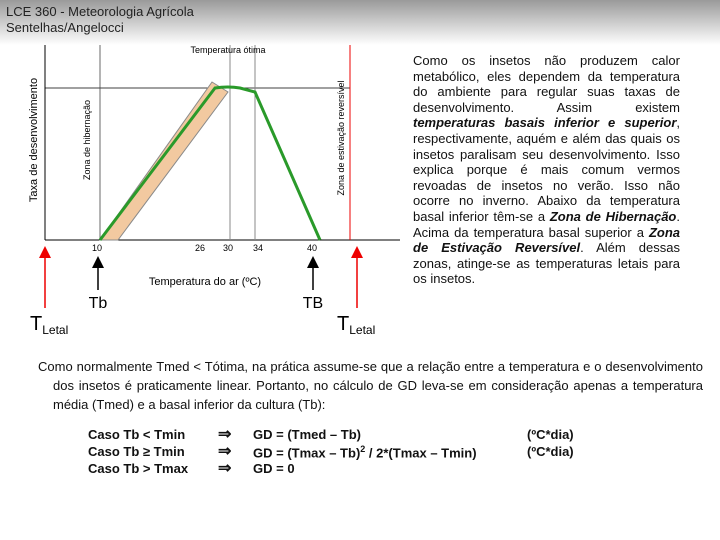 The image size is (720, 540). What do you see at coordinates (341, 137) in the screenshot?
I see `zone-high-label: Zona de estivação reversível` at bounding box center [341, 137].